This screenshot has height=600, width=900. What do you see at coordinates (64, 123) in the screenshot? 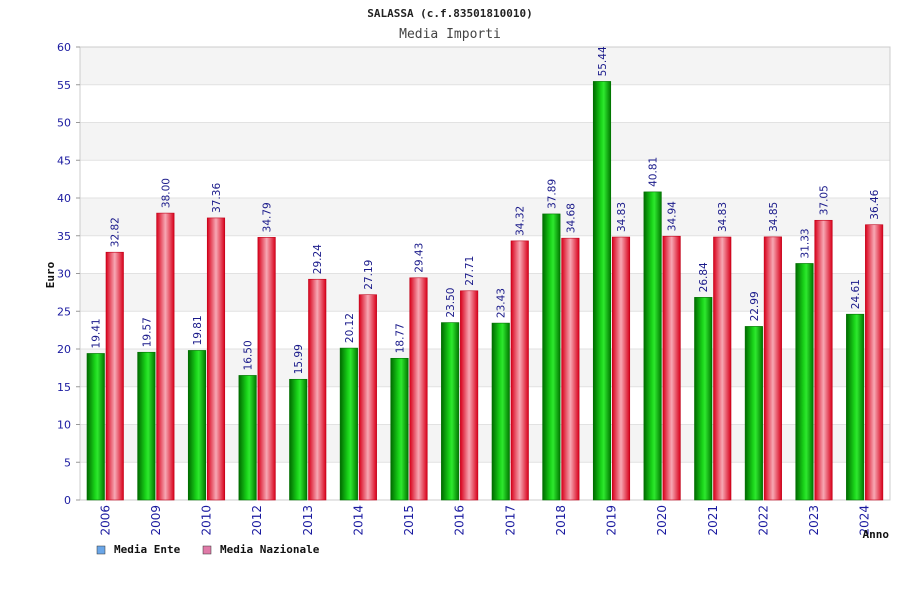
I see `y-tick-label: 50` at bounding box center [64, 123].